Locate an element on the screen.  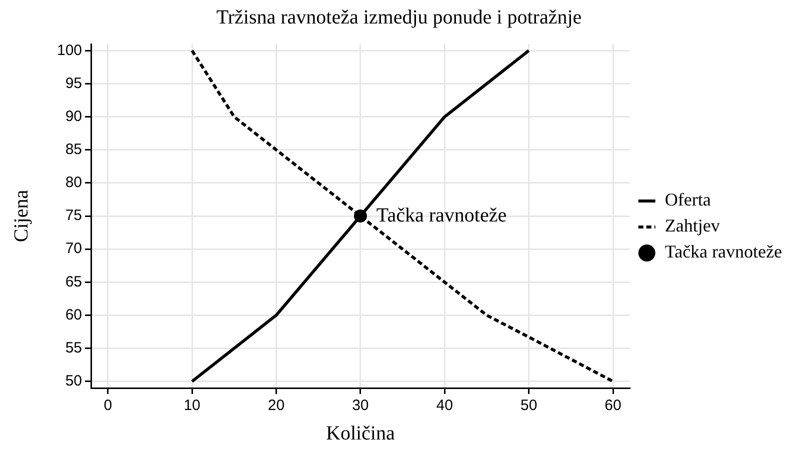
x-tick-label: 60 is located at coordinates (613, 405).